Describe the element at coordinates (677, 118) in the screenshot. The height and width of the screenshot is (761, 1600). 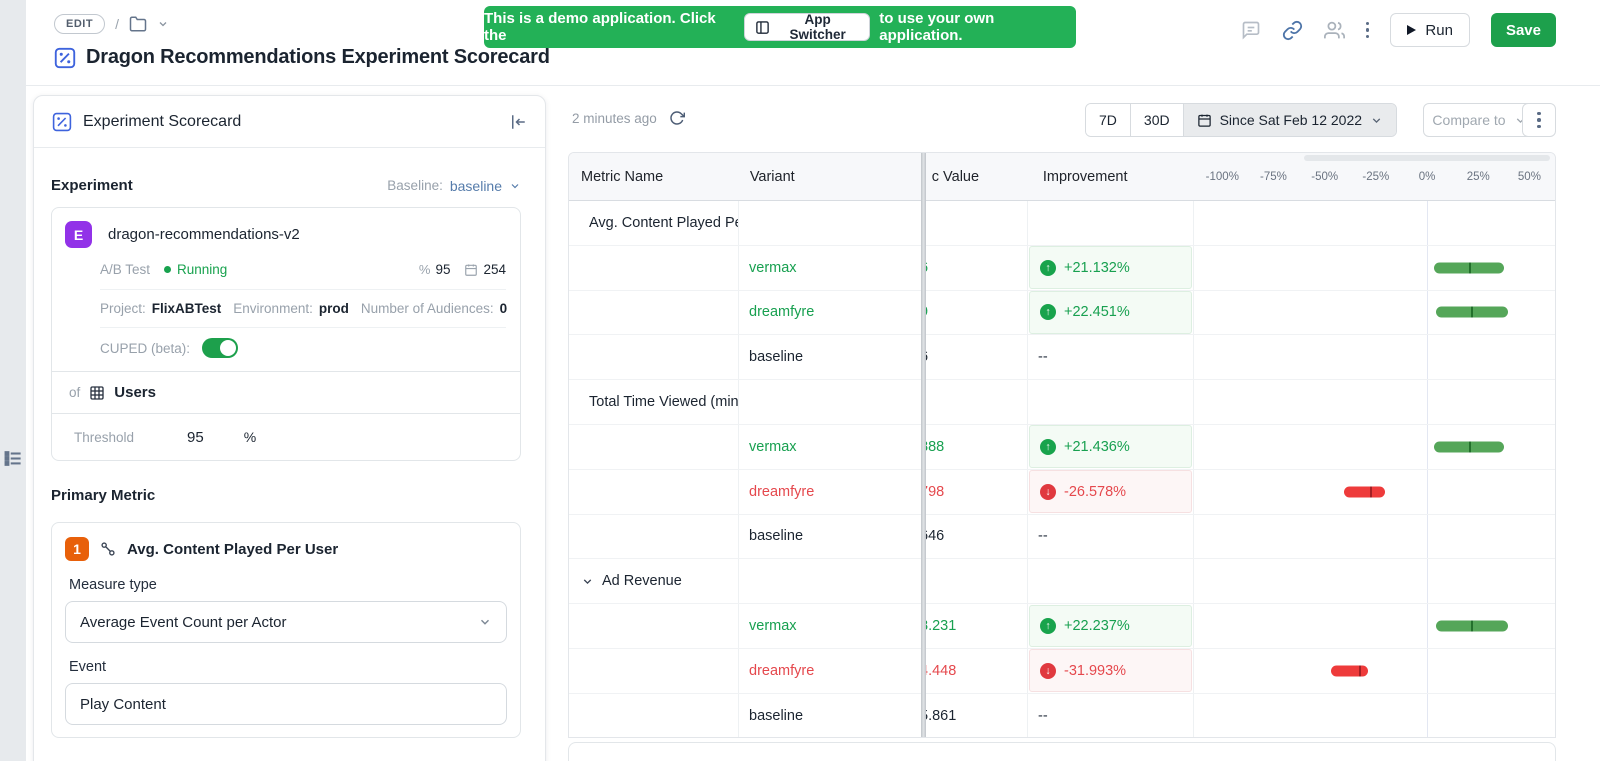
I see `refresh-icon` at that location.